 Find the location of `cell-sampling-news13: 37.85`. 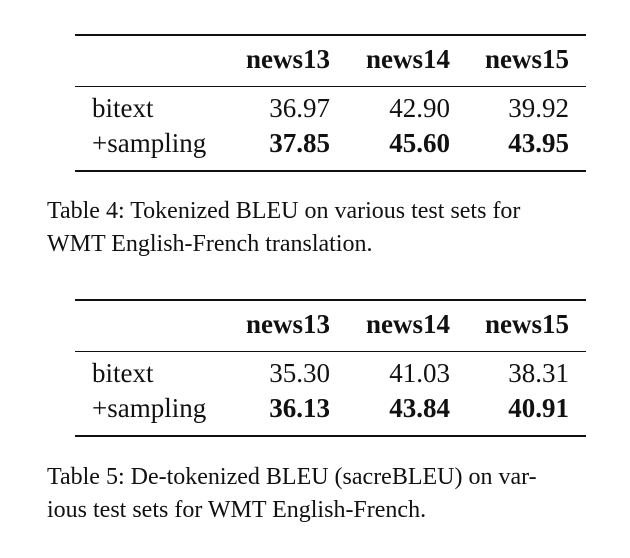

cell-sampling-news13: 37.85 is located at coordinates (299, 143).